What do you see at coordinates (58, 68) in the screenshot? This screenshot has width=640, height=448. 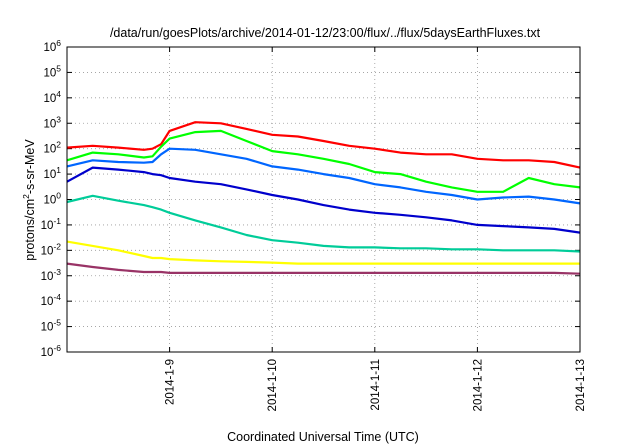 I see `y-tick-exponent: 5` at bounding box center [58, 68].